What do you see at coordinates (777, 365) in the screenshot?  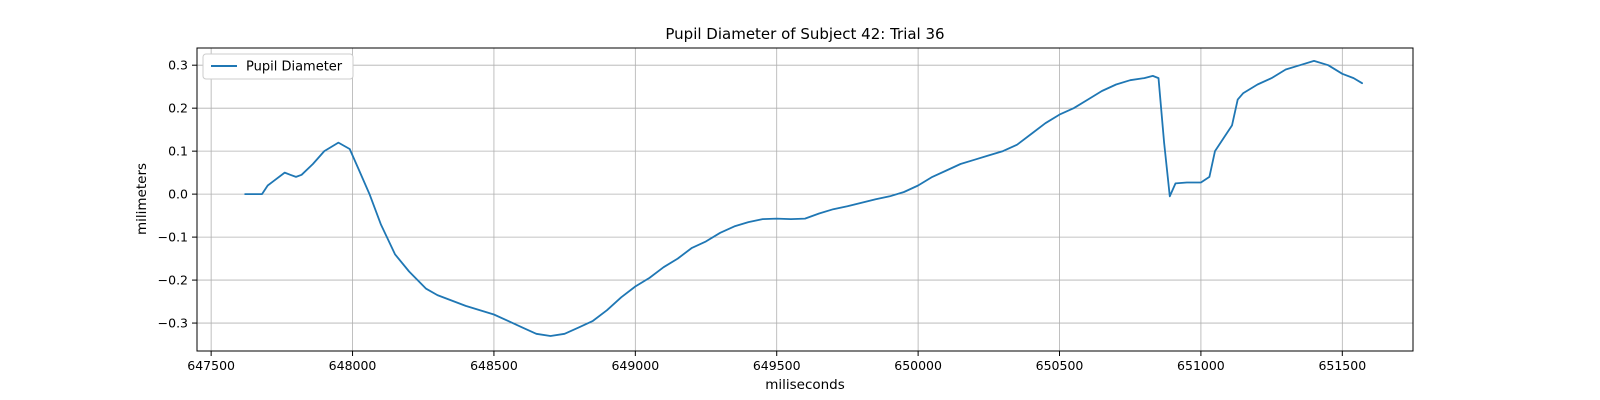 I see `x-tick-label: 649500` at bounding box center [777, 365].